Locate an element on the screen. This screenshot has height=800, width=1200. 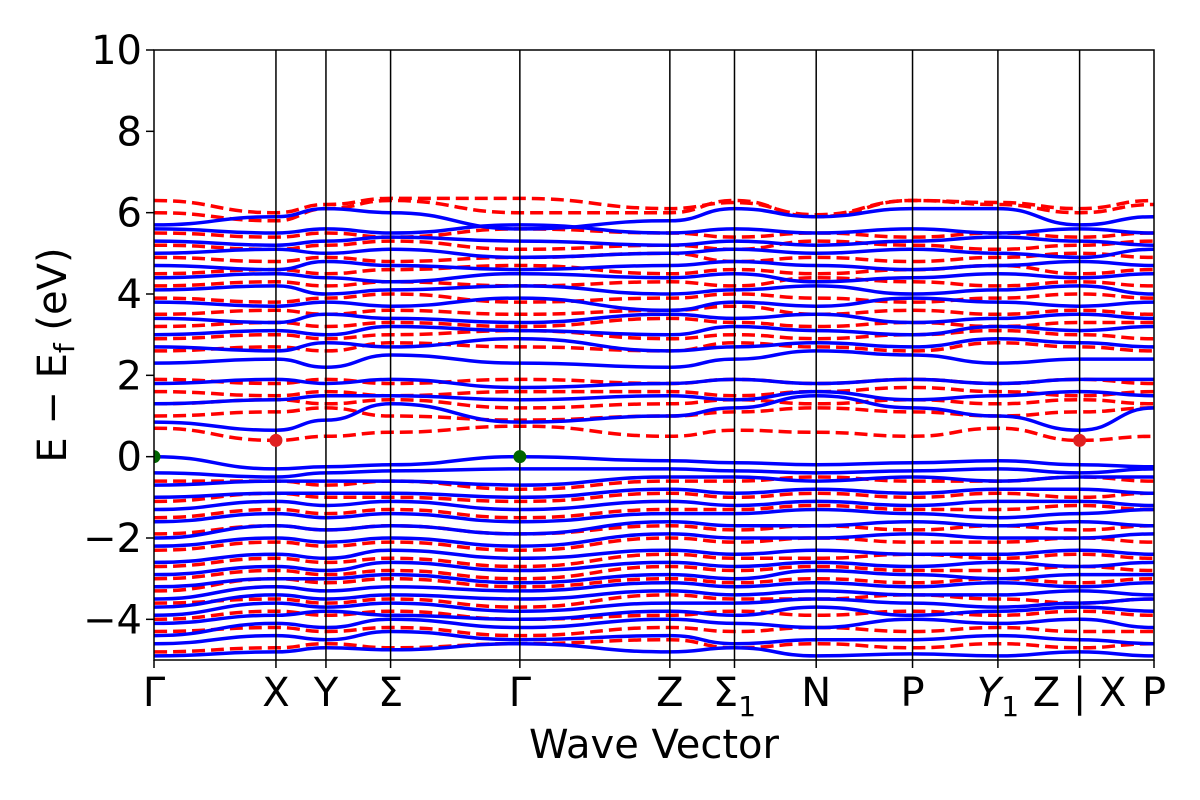
k-point-label-text: Z | X is located at coordinates (1080, 693).